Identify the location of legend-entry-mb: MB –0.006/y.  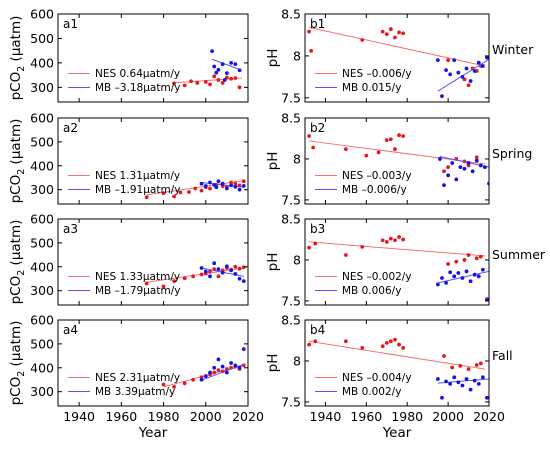
(374, 190).